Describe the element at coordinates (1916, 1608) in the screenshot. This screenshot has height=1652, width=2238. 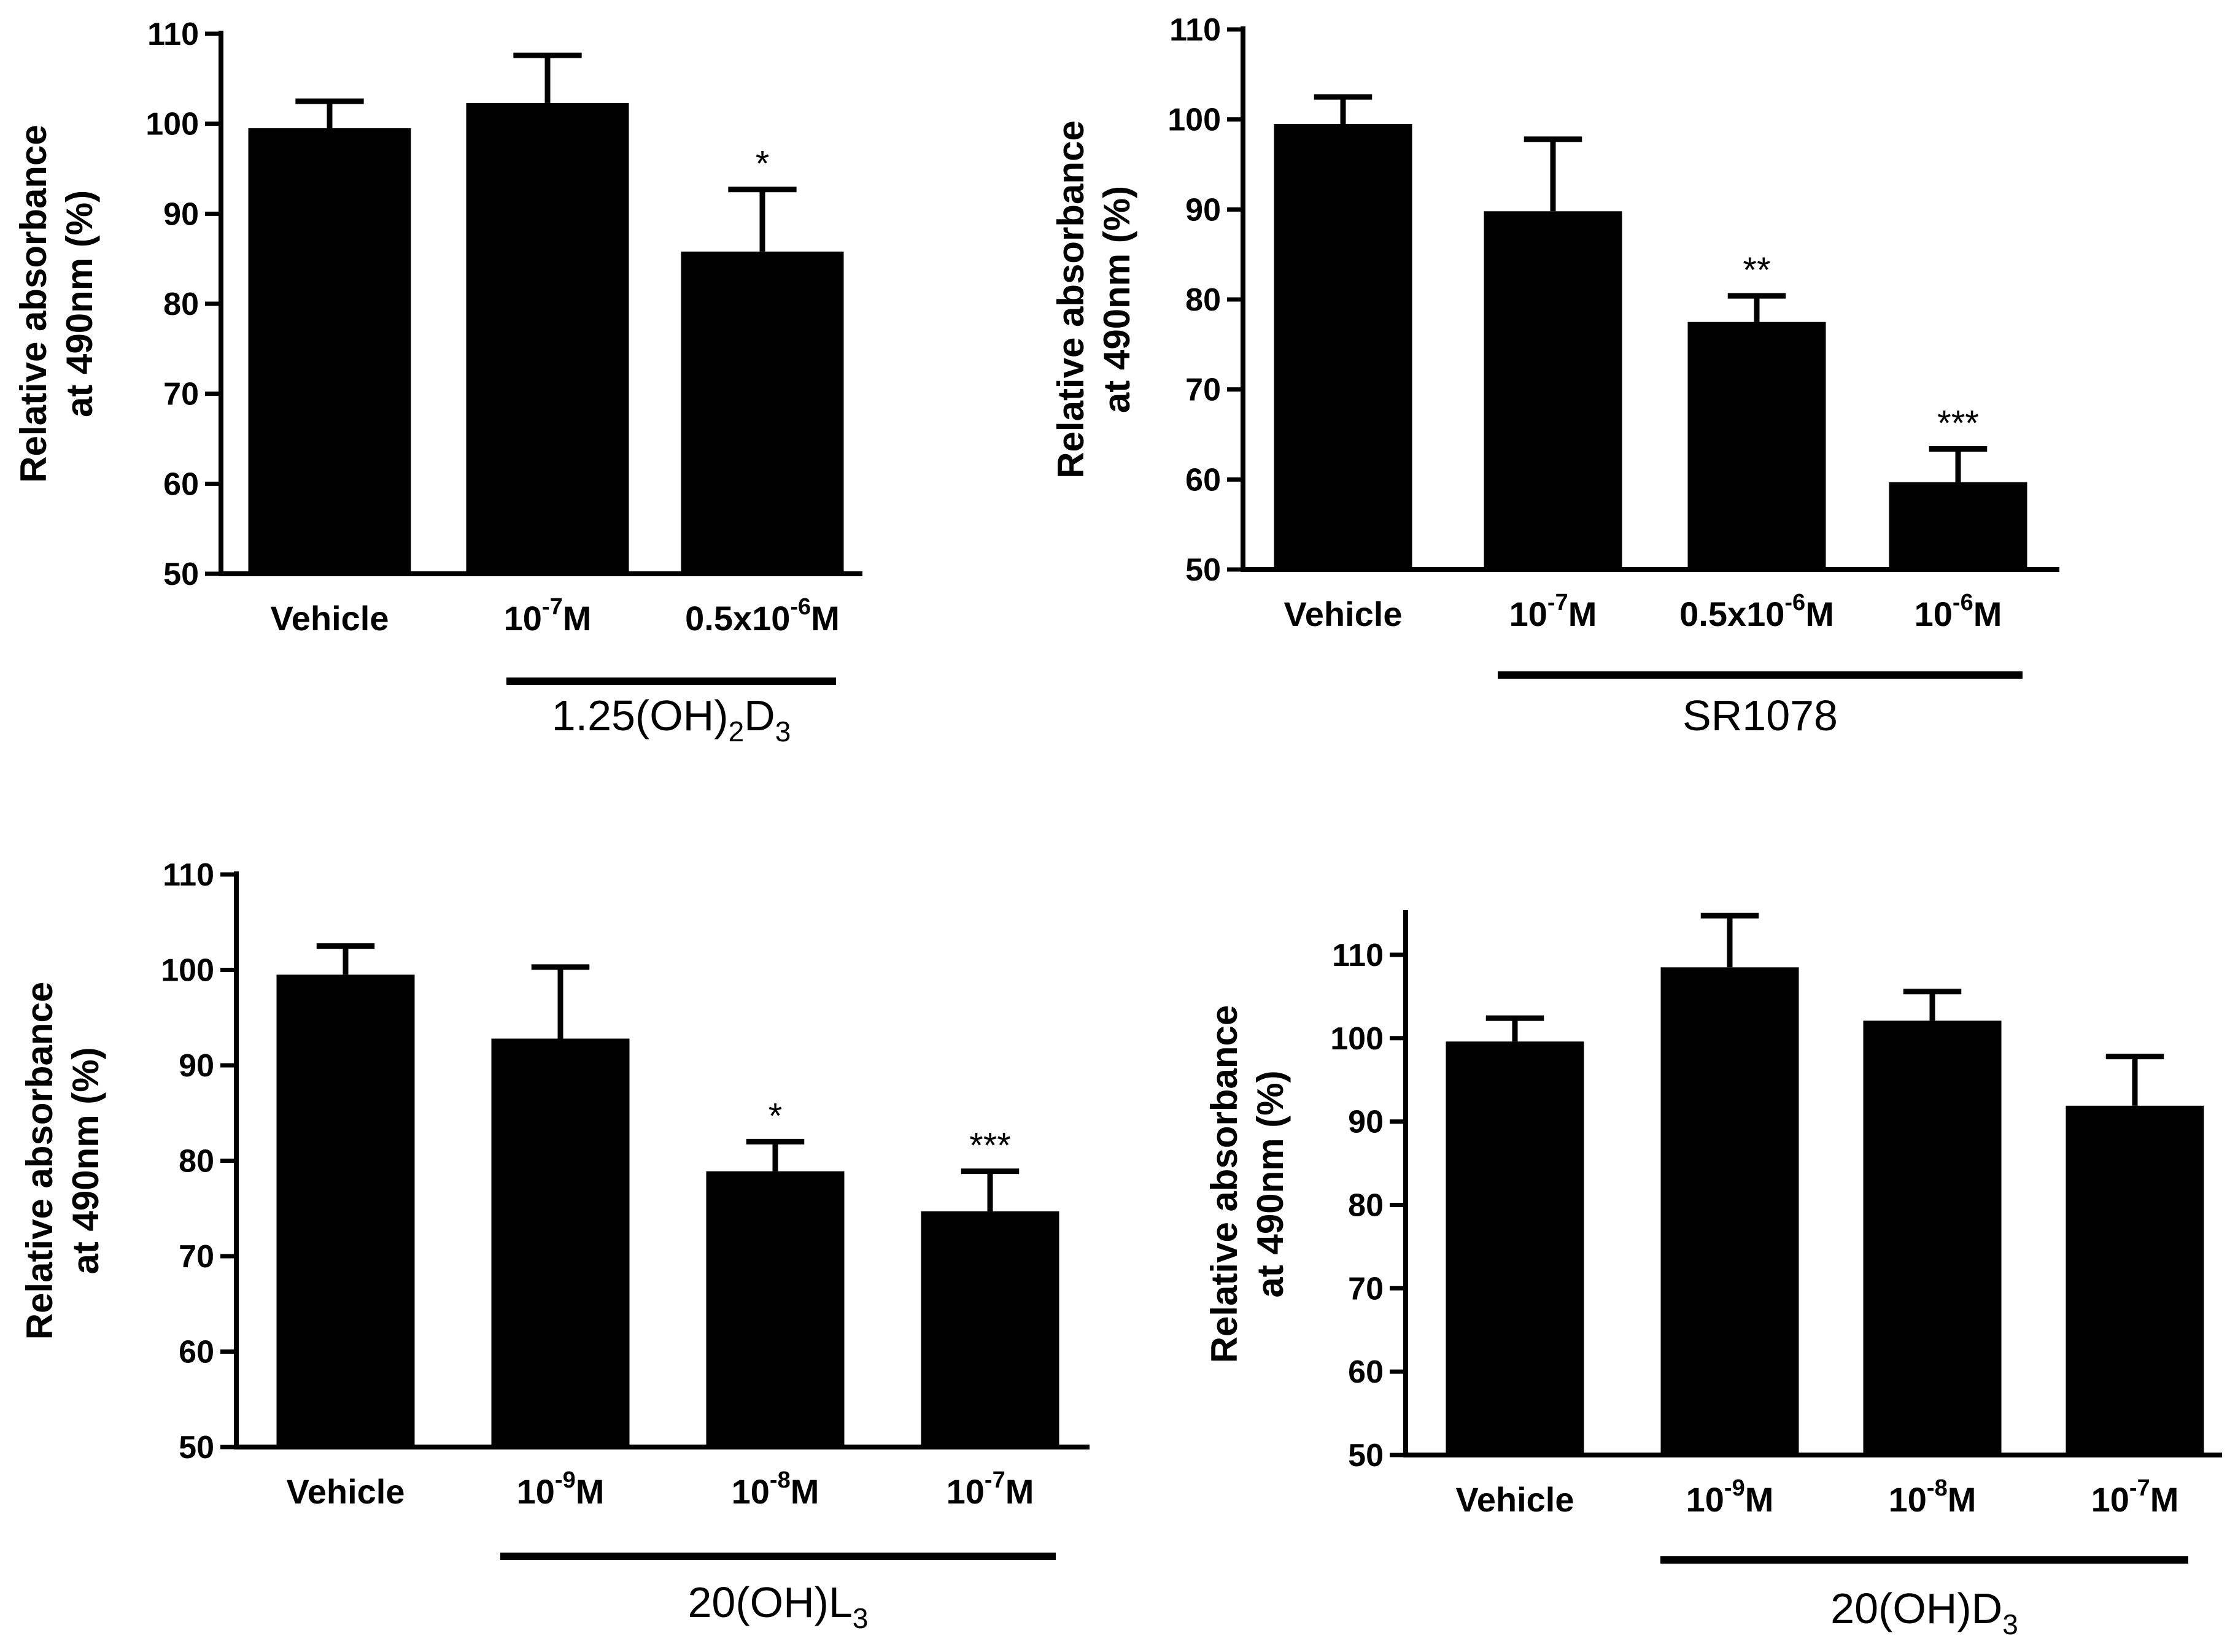
I see `group-label-base: 20(OH)D` at that location.